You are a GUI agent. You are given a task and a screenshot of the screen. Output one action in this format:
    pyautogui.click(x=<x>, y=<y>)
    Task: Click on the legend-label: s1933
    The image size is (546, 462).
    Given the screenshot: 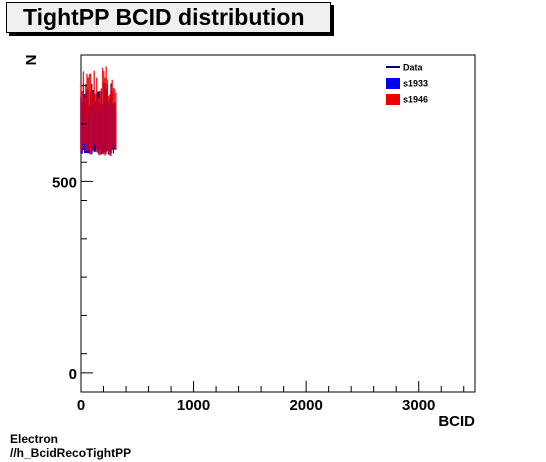 What is the action you would take?
    pyautogui.click(x=415, y=84)
    